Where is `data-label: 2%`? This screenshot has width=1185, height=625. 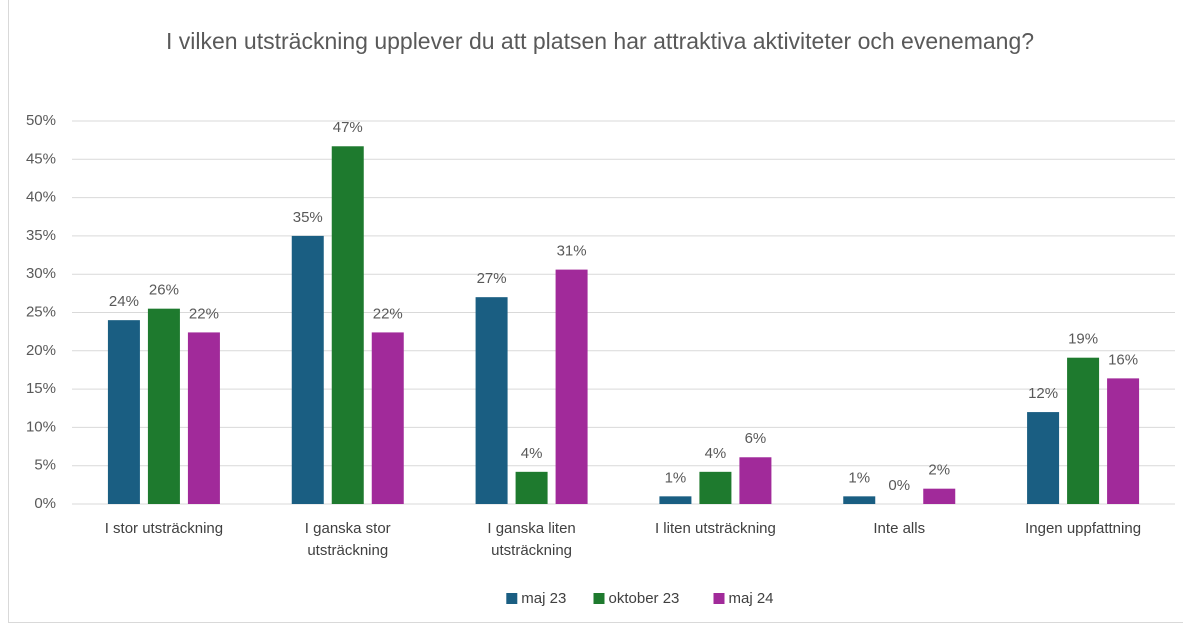
data-label: 2% is located at coordinates (939, 470).